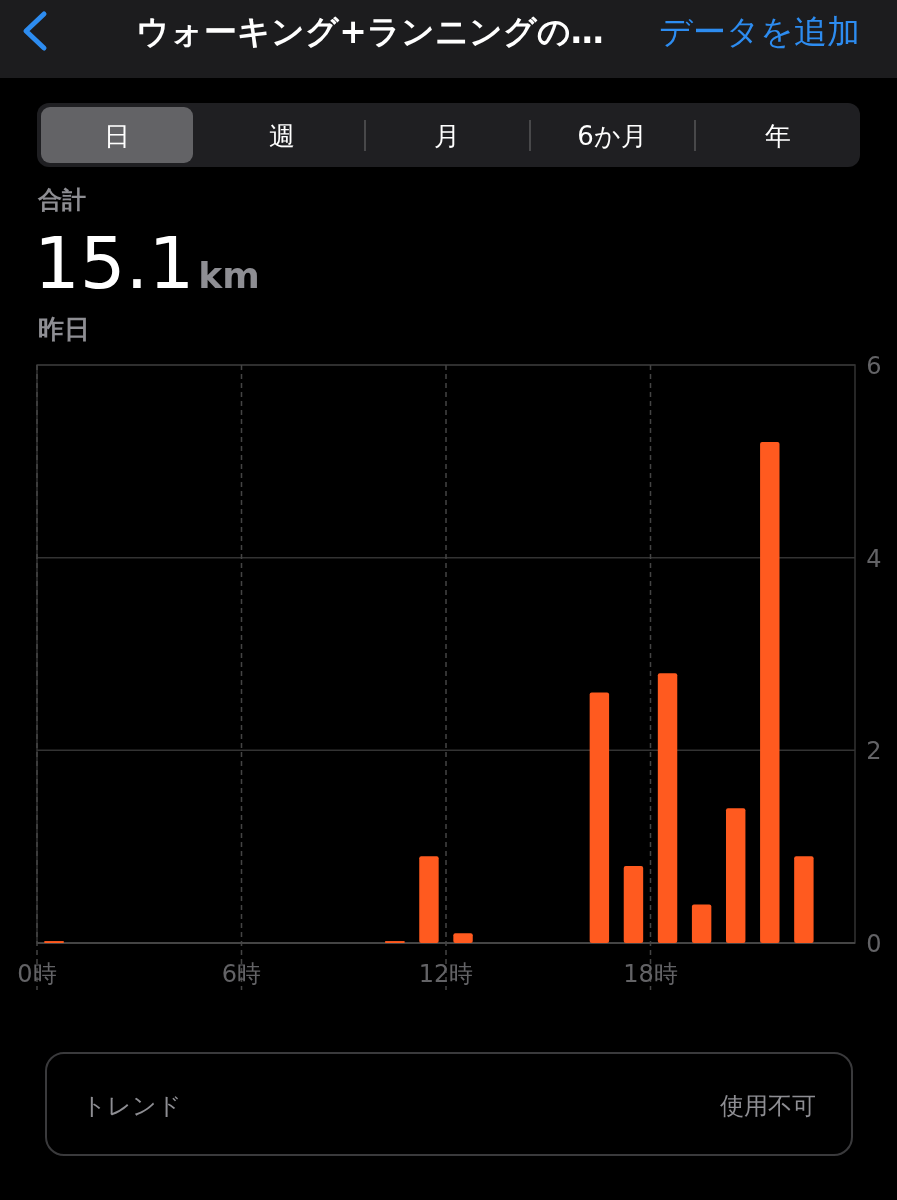 The width and height of the screenshot is (897, 1200). Describe the element at coordinates (874, 366) in the screenshot. I see `y-tick-label: 6` at that location.